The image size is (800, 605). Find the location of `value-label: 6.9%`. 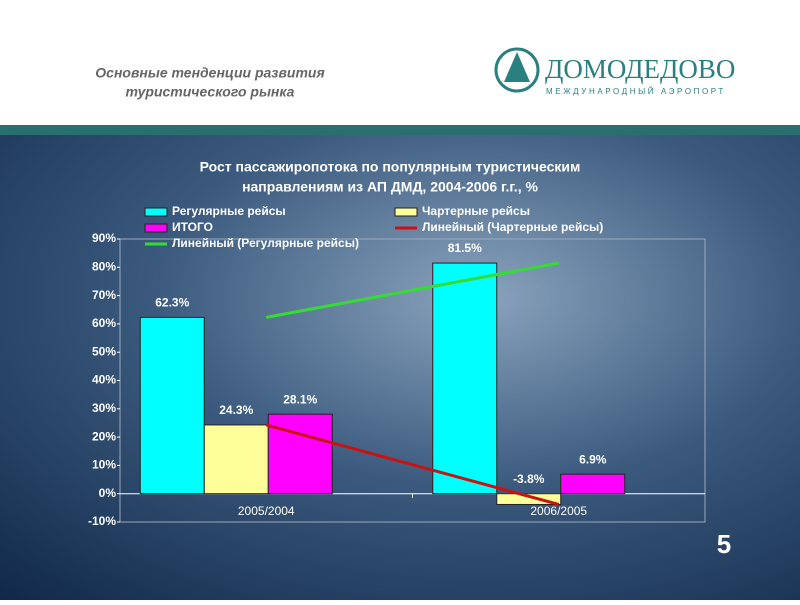

value-label: 6.9% is located at coordinates (593, 459).